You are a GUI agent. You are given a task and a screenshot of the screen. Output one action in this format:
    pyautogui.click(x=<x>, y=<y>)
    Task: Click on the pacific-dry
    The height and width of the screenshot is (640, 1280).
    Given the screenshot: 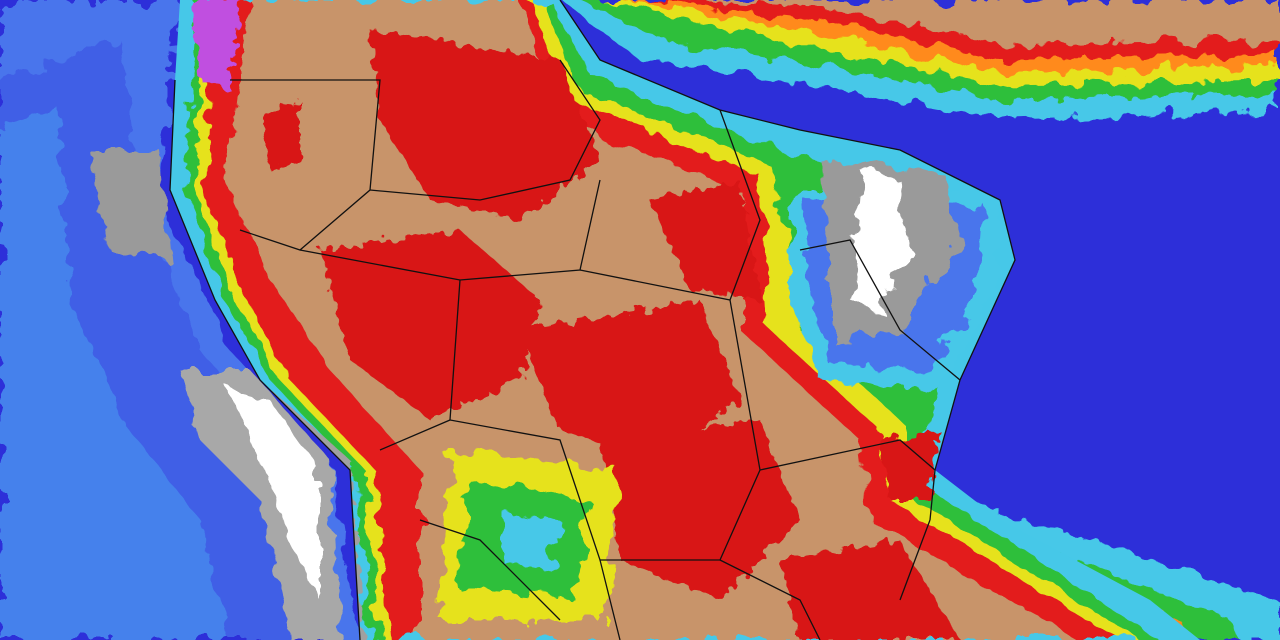 What is the action you would take?
    pyautogui.click(x=260, y=505)
    